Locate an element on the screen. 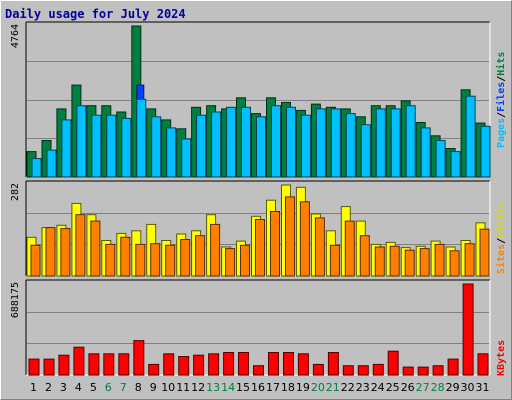 The height and width of the screenshot is (400, 512). y-max-label: 688175 is located at coordinates (15, 300).